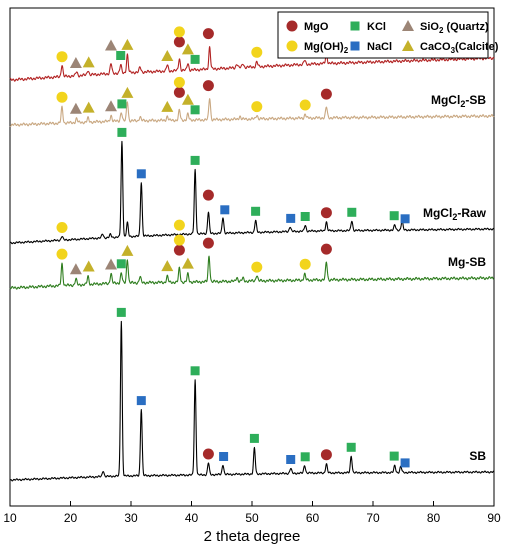 The width and height of the screenshot is (510, 550). What do you see at coordinates (316, 27) in the screenshot?
I see `legend-label: MgO` at bounding box center [316, 27].